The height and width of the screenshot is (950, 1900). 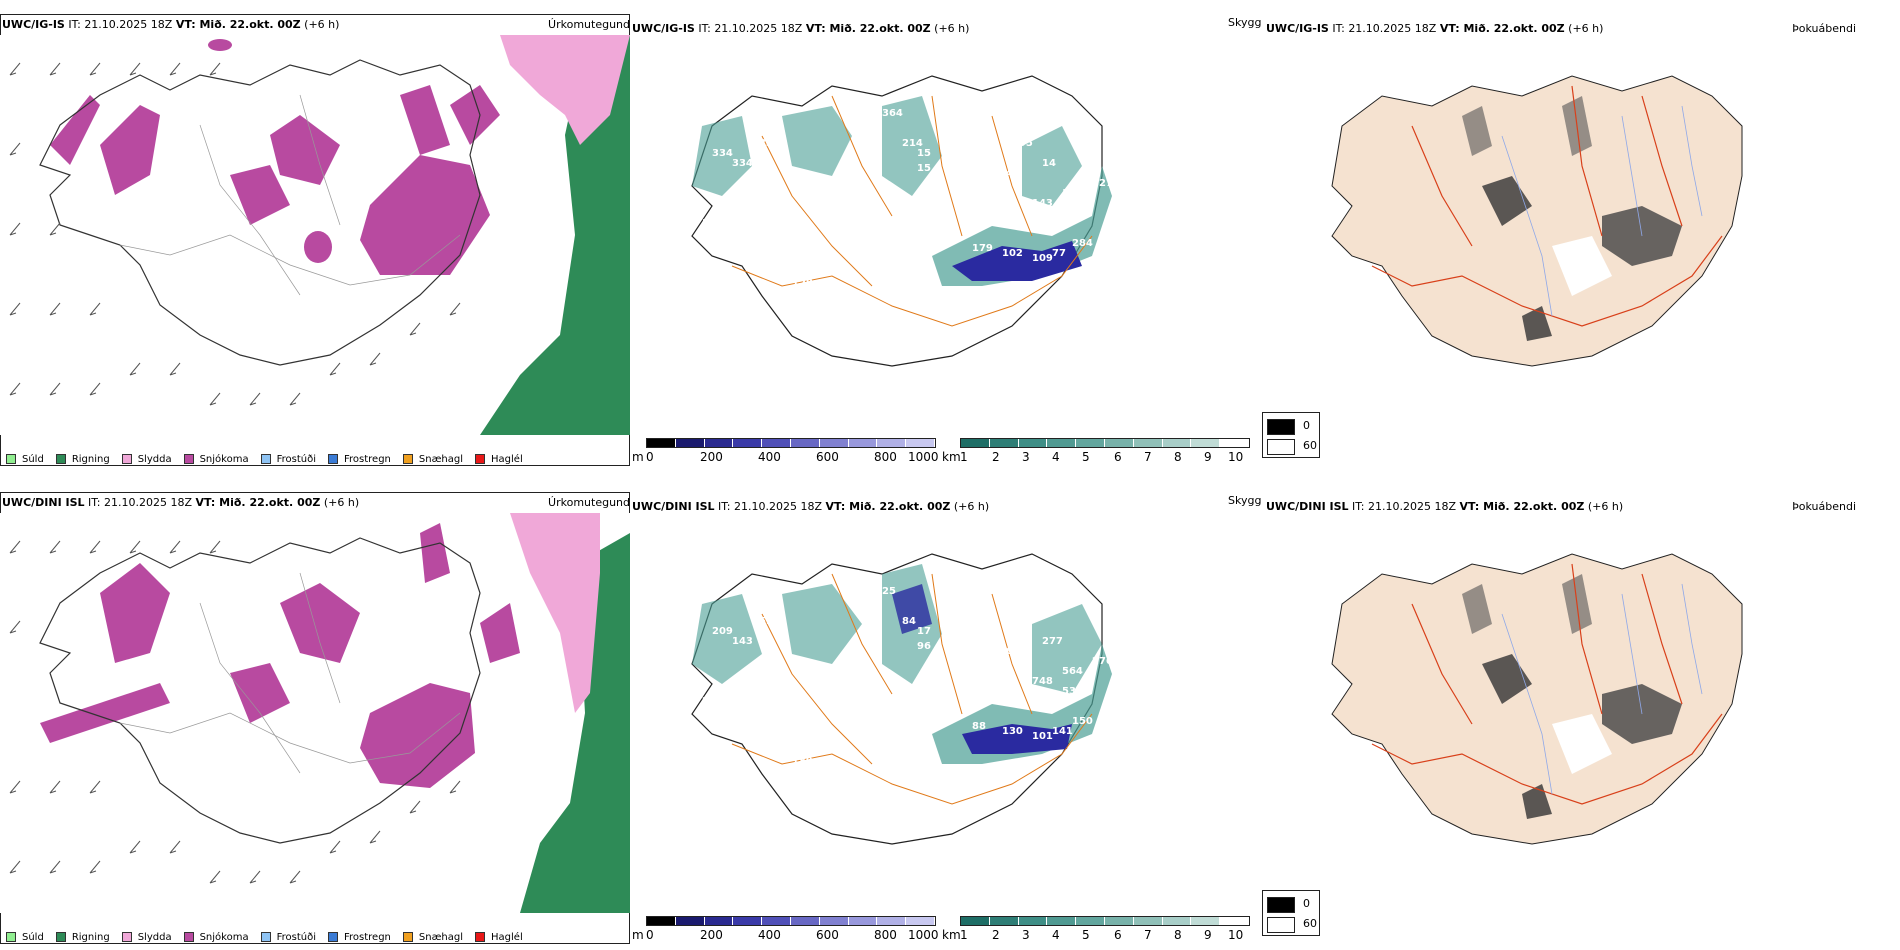 What do you see at coordinates (1072, 193) in the screenshot?
I see `cloud-base-label: 109` at bounding box center [1072, 193].